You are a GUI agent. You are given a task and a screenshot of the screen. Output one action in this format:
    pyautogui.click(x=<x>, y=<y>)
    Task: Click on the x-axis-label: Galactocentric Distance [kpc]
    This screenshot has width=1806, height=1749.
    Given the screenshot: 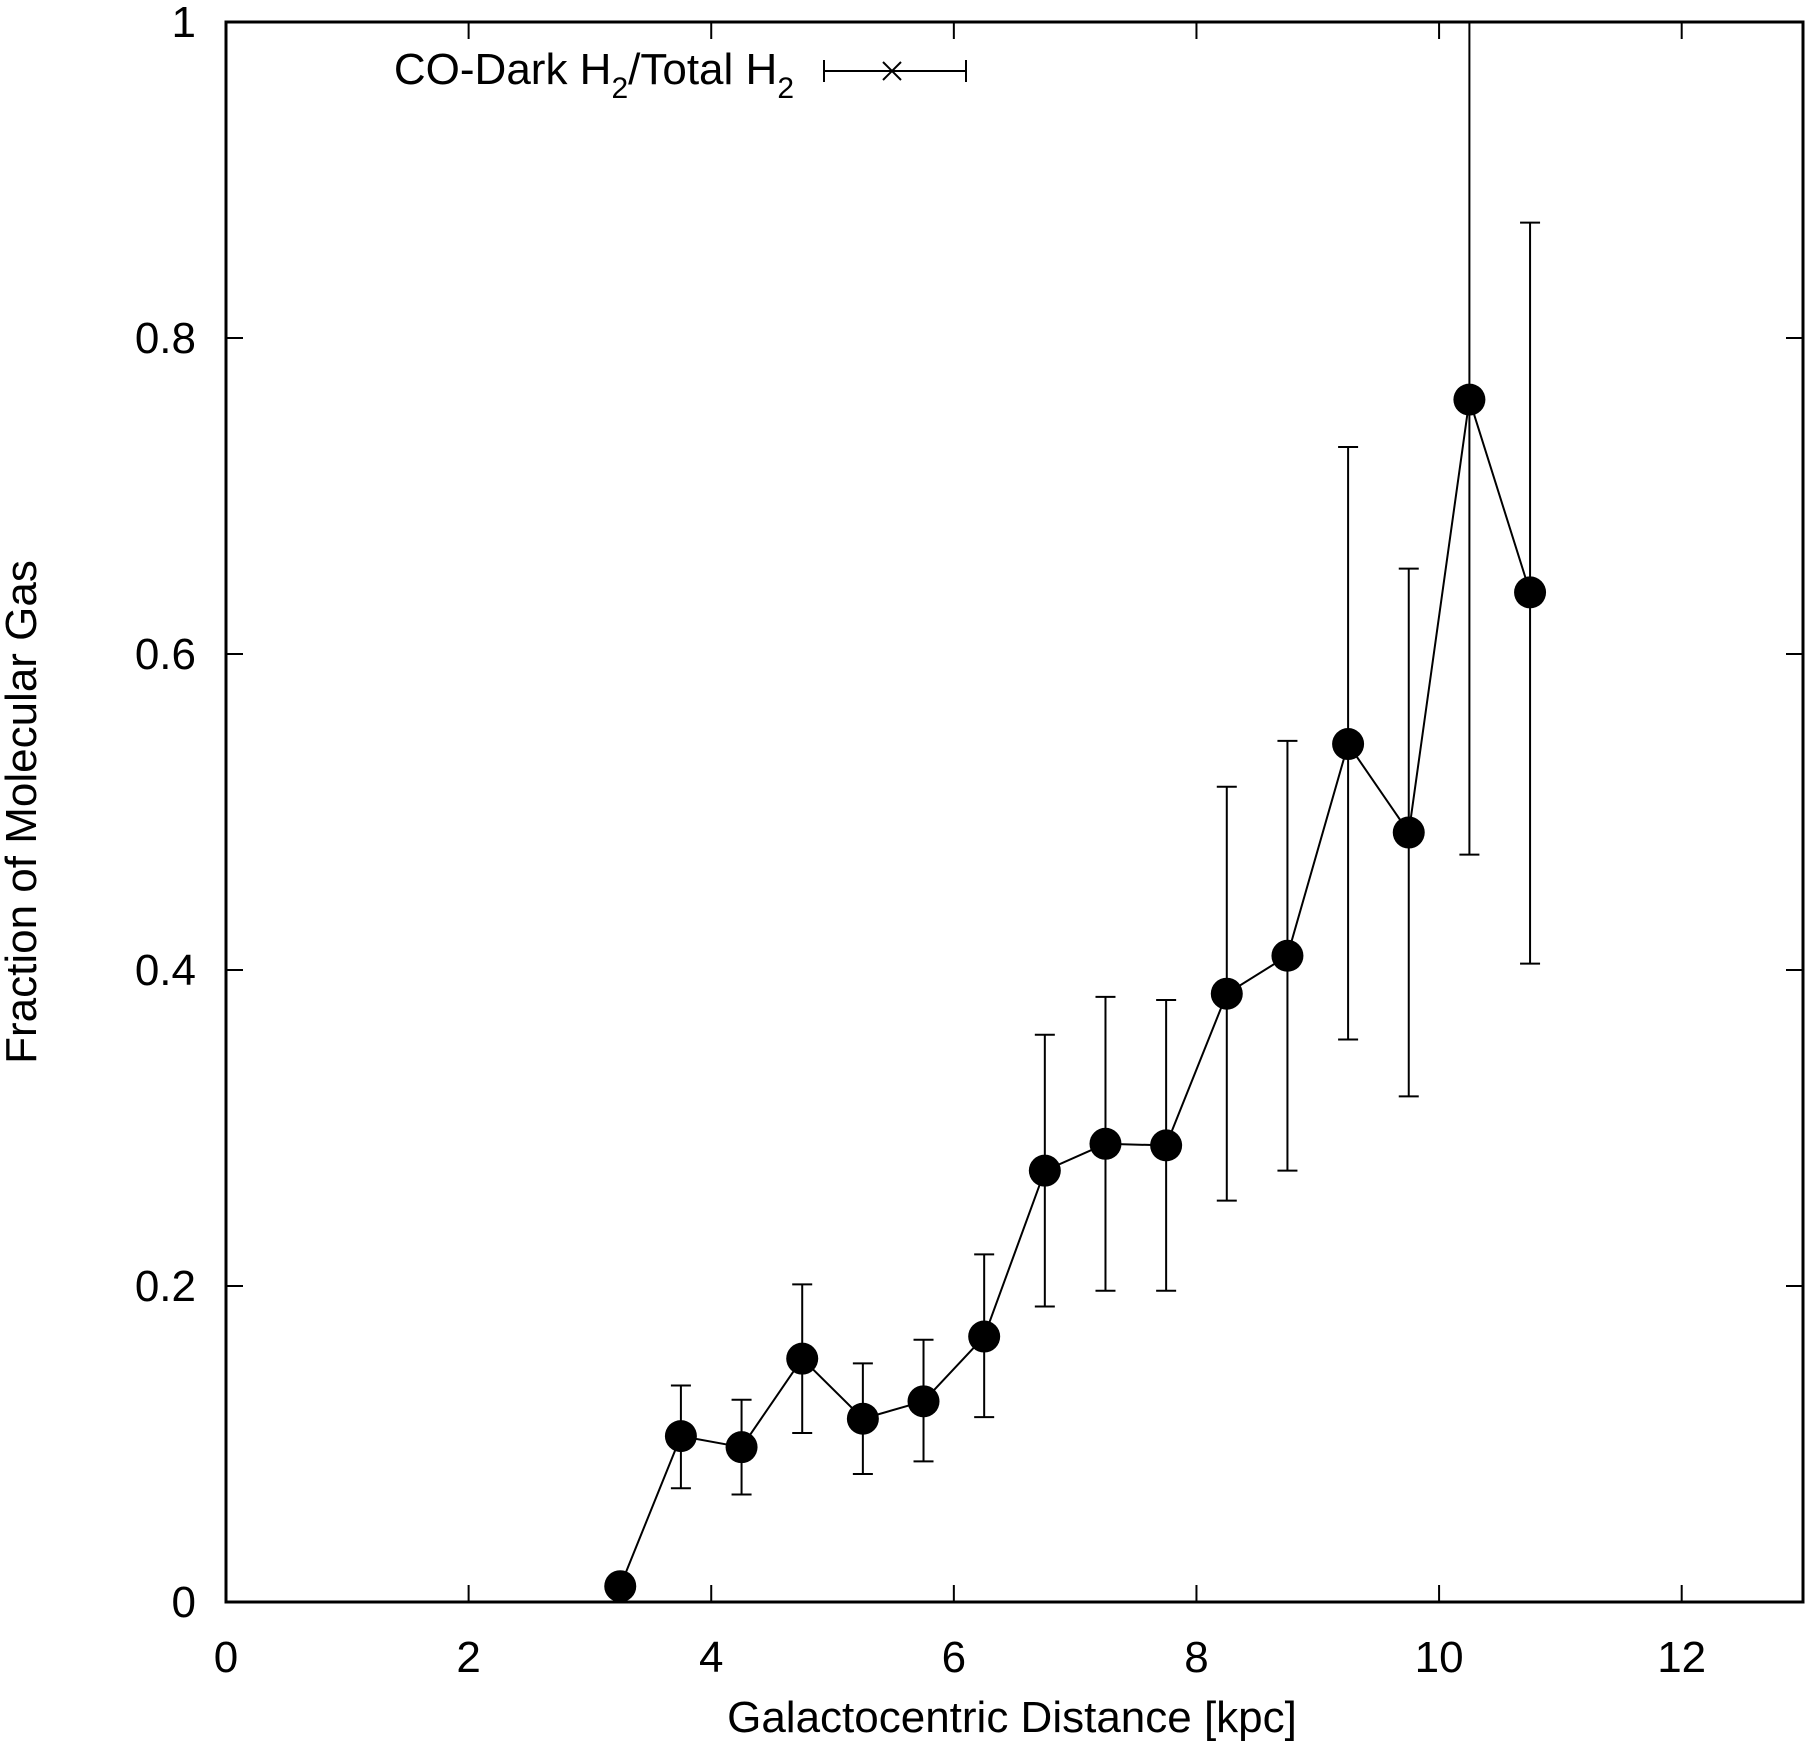 What is the action you would take?
    pyautogui.click(x=1012, y=1717)
    